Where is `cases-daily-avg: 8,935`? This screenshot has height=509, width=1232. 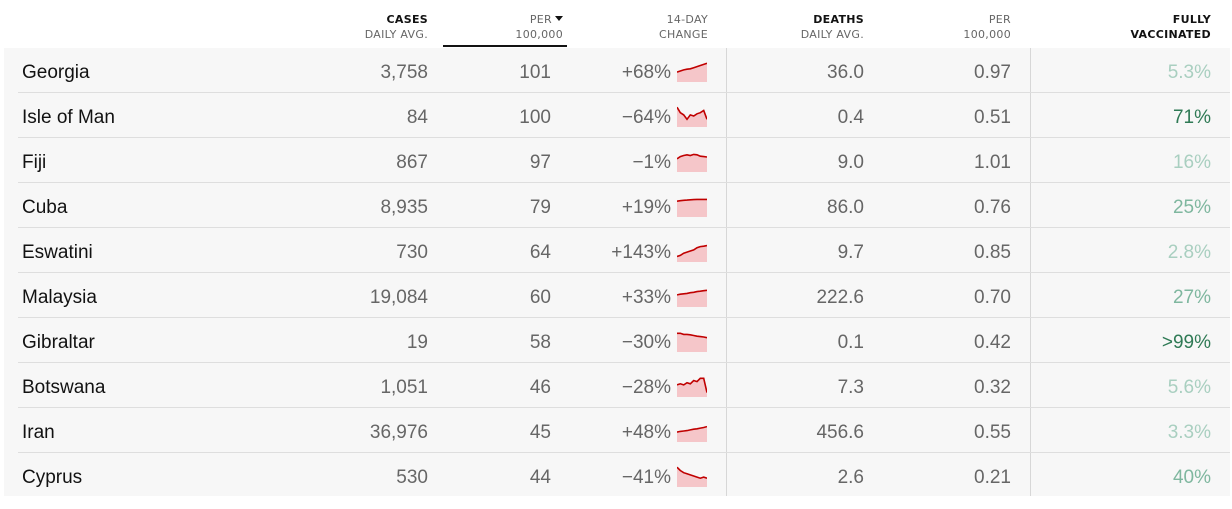
cases-daily-avg: 8,935 is located at coordinates (404, 207).